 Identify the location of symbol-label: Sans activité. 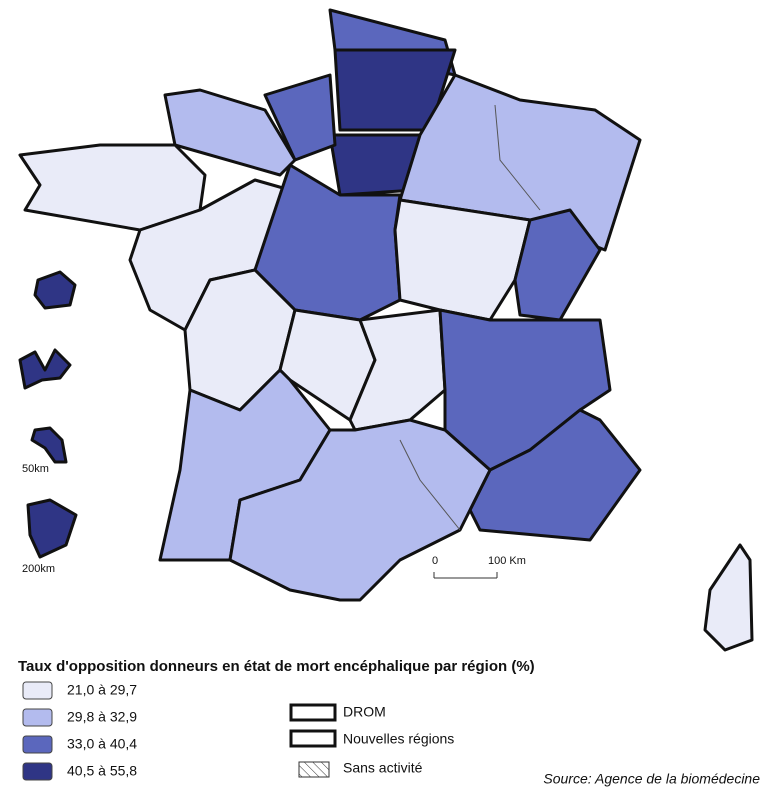
(383, 768).